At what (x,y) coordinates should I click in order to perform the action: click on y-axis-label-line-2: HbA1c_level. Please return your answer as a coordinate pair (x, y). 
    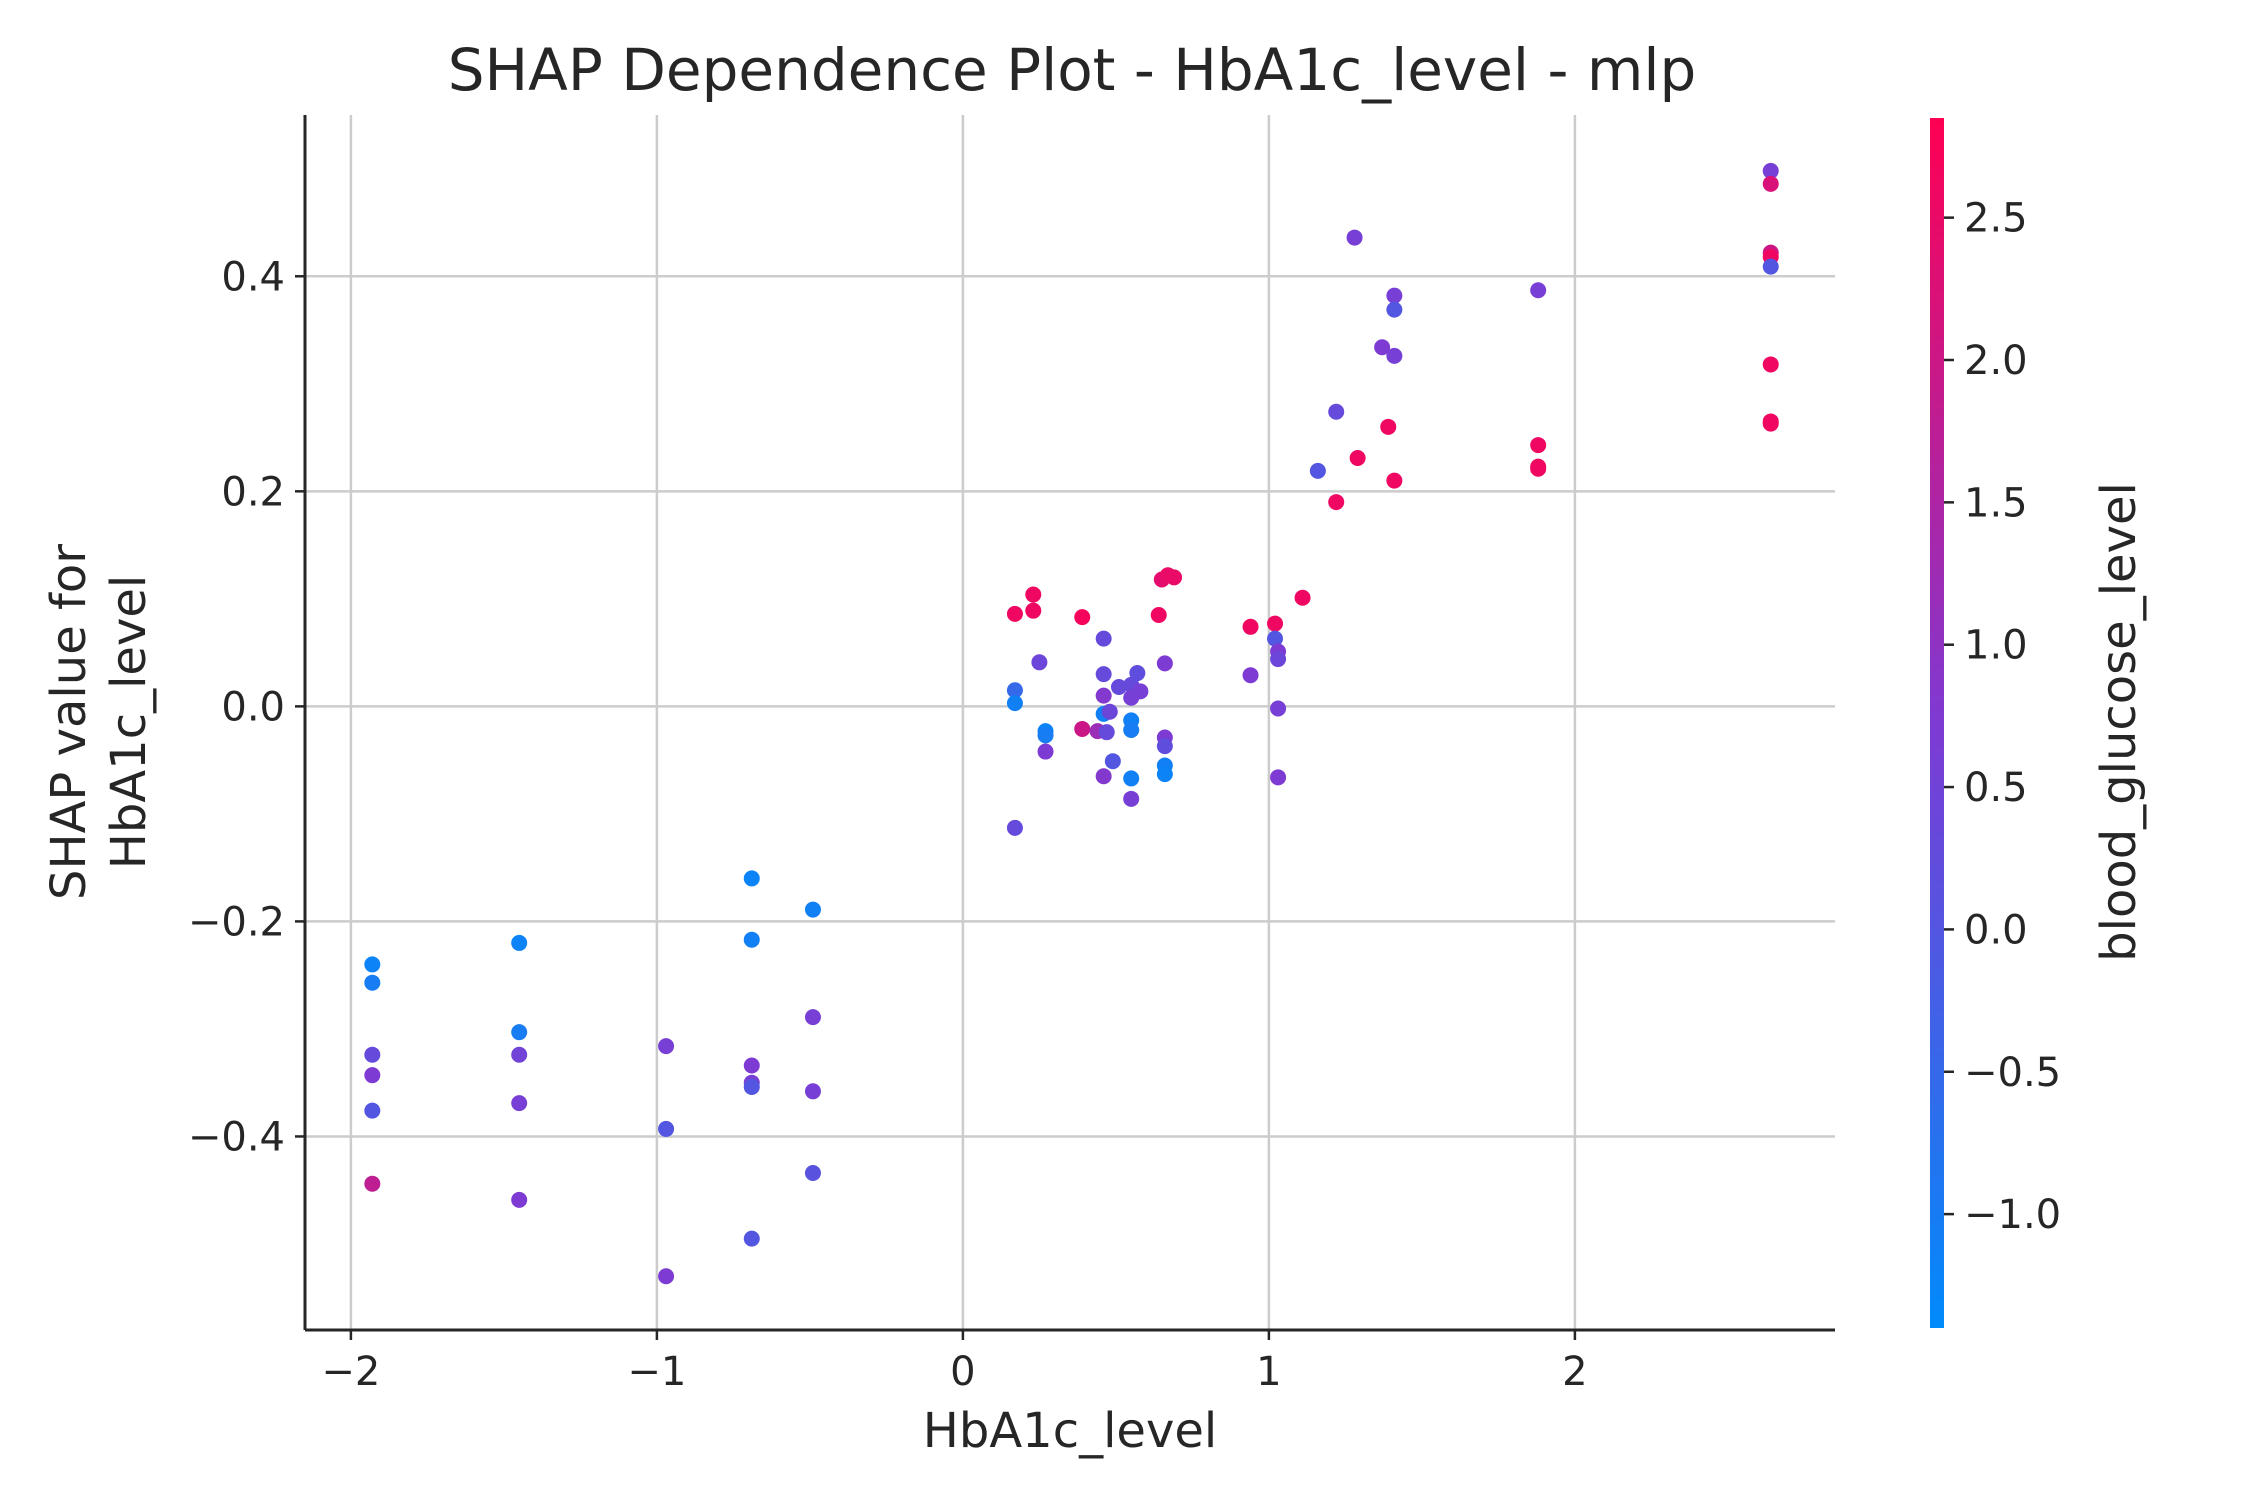
    Looking at the image, I should click on (129, 722).